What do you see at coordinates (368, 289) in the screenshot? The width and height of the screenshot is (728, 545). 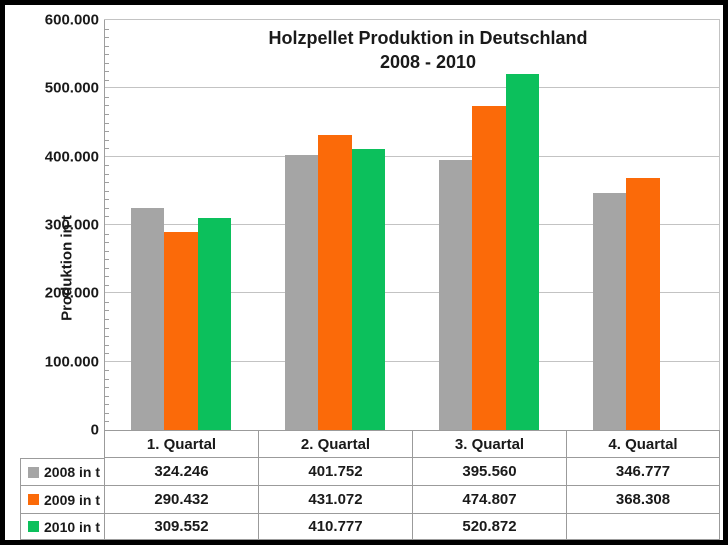 I see `bar-2010-q2` at bounding box center [368, 289].